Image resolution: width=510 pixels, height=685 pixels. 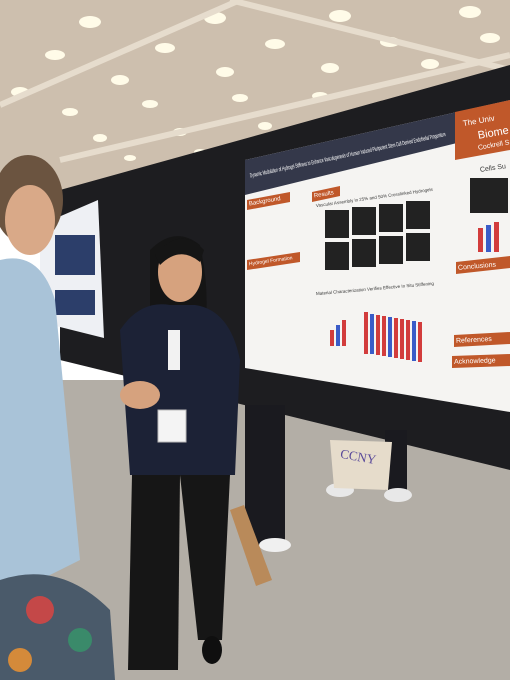 What do you see at coordinates (414, 292) in the screenshot?
I see `poster-bar-figure` at bounding box center [414, 292].